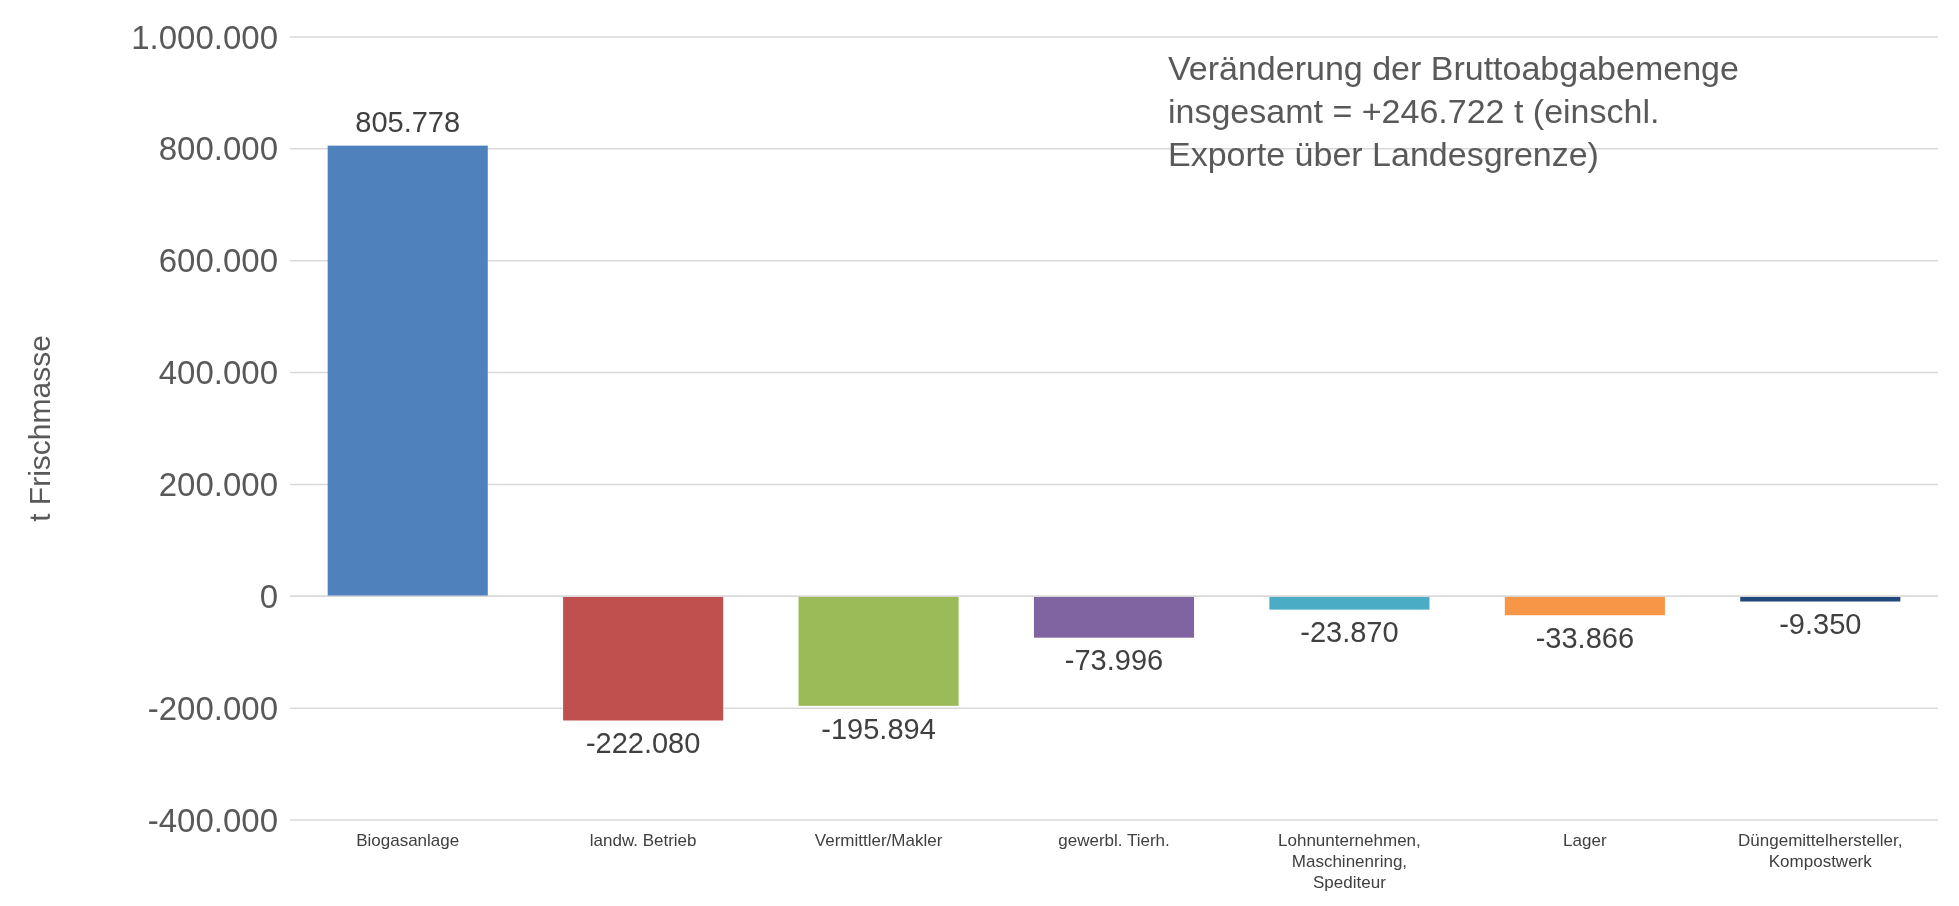  Describe the element at coordinates (1349, 861) in the screenshot. I see `x-tick-label: Lohnunternehmen, Maschinenring, Spediteur` at that location.